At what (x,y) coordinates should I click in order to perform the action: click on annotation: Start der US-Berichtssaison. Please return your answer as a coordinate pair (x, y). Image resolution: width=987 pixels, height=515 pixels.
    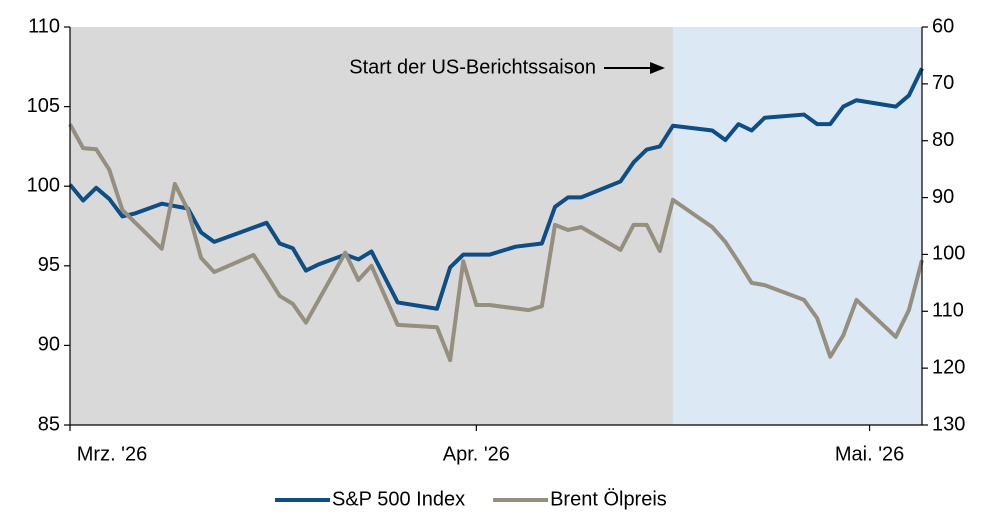
    Looking at the image, I should click on (472, 67).